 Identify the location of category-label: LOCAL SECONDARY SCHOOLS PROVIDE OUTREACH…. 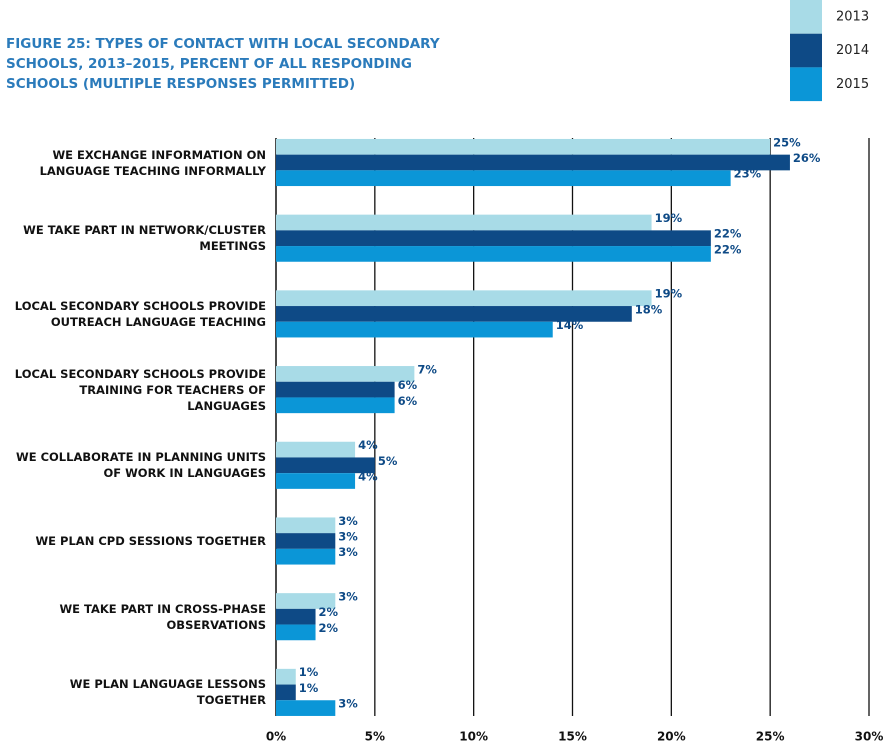
(140, 313).